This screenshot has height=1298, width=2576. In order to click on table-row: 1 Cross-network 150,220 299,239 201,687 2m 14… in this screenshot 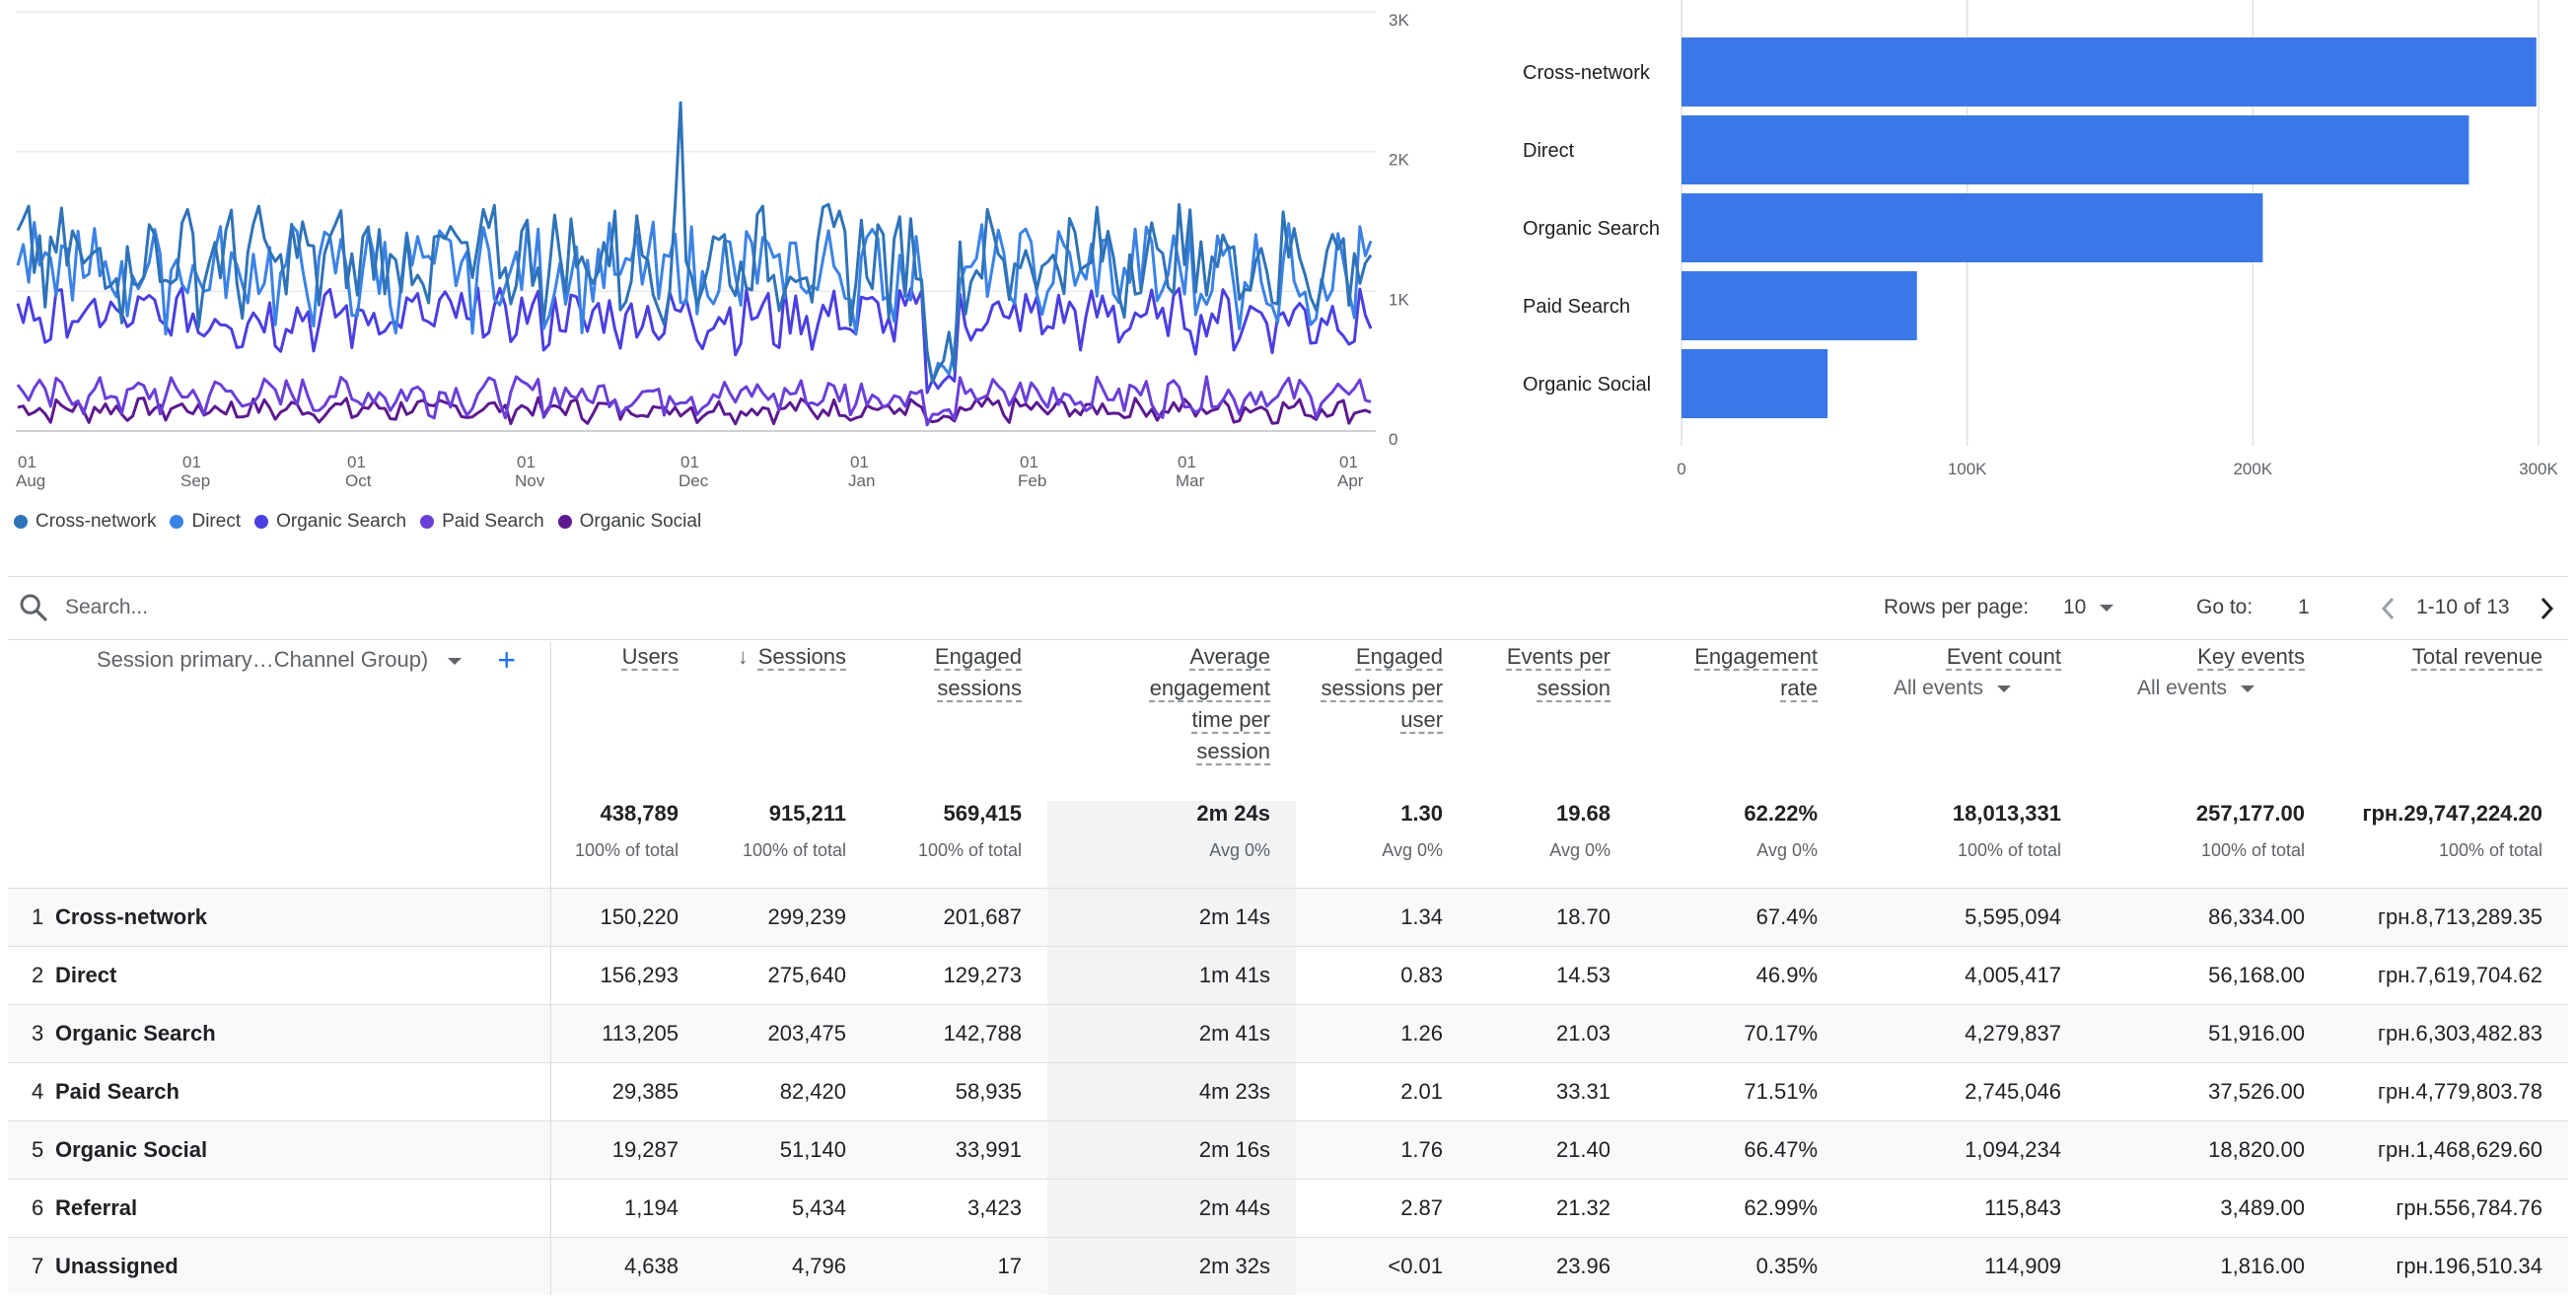, I will do `click(1289, 917)`.